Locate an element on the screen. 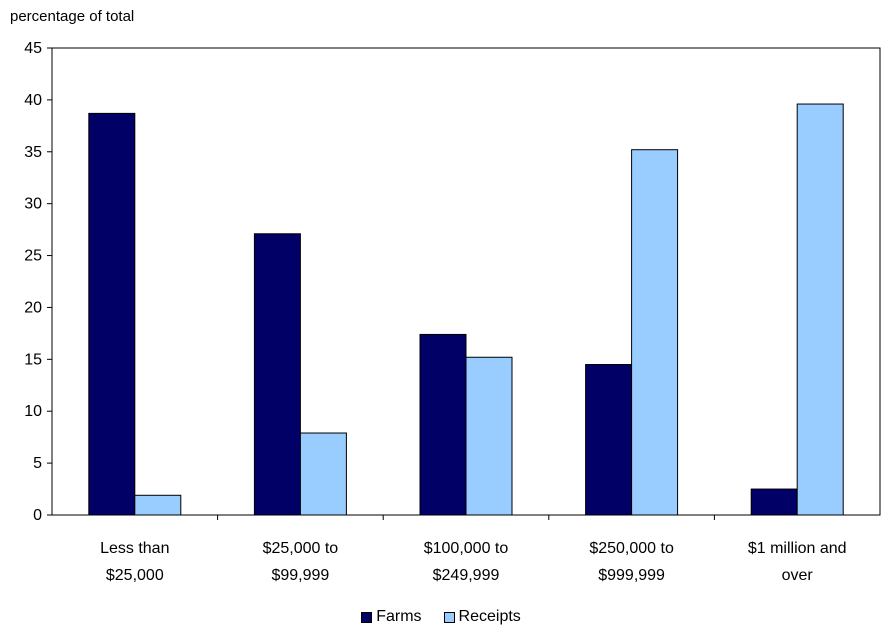  x-tick-label: $249,999 is located at coordinates (466, 575).